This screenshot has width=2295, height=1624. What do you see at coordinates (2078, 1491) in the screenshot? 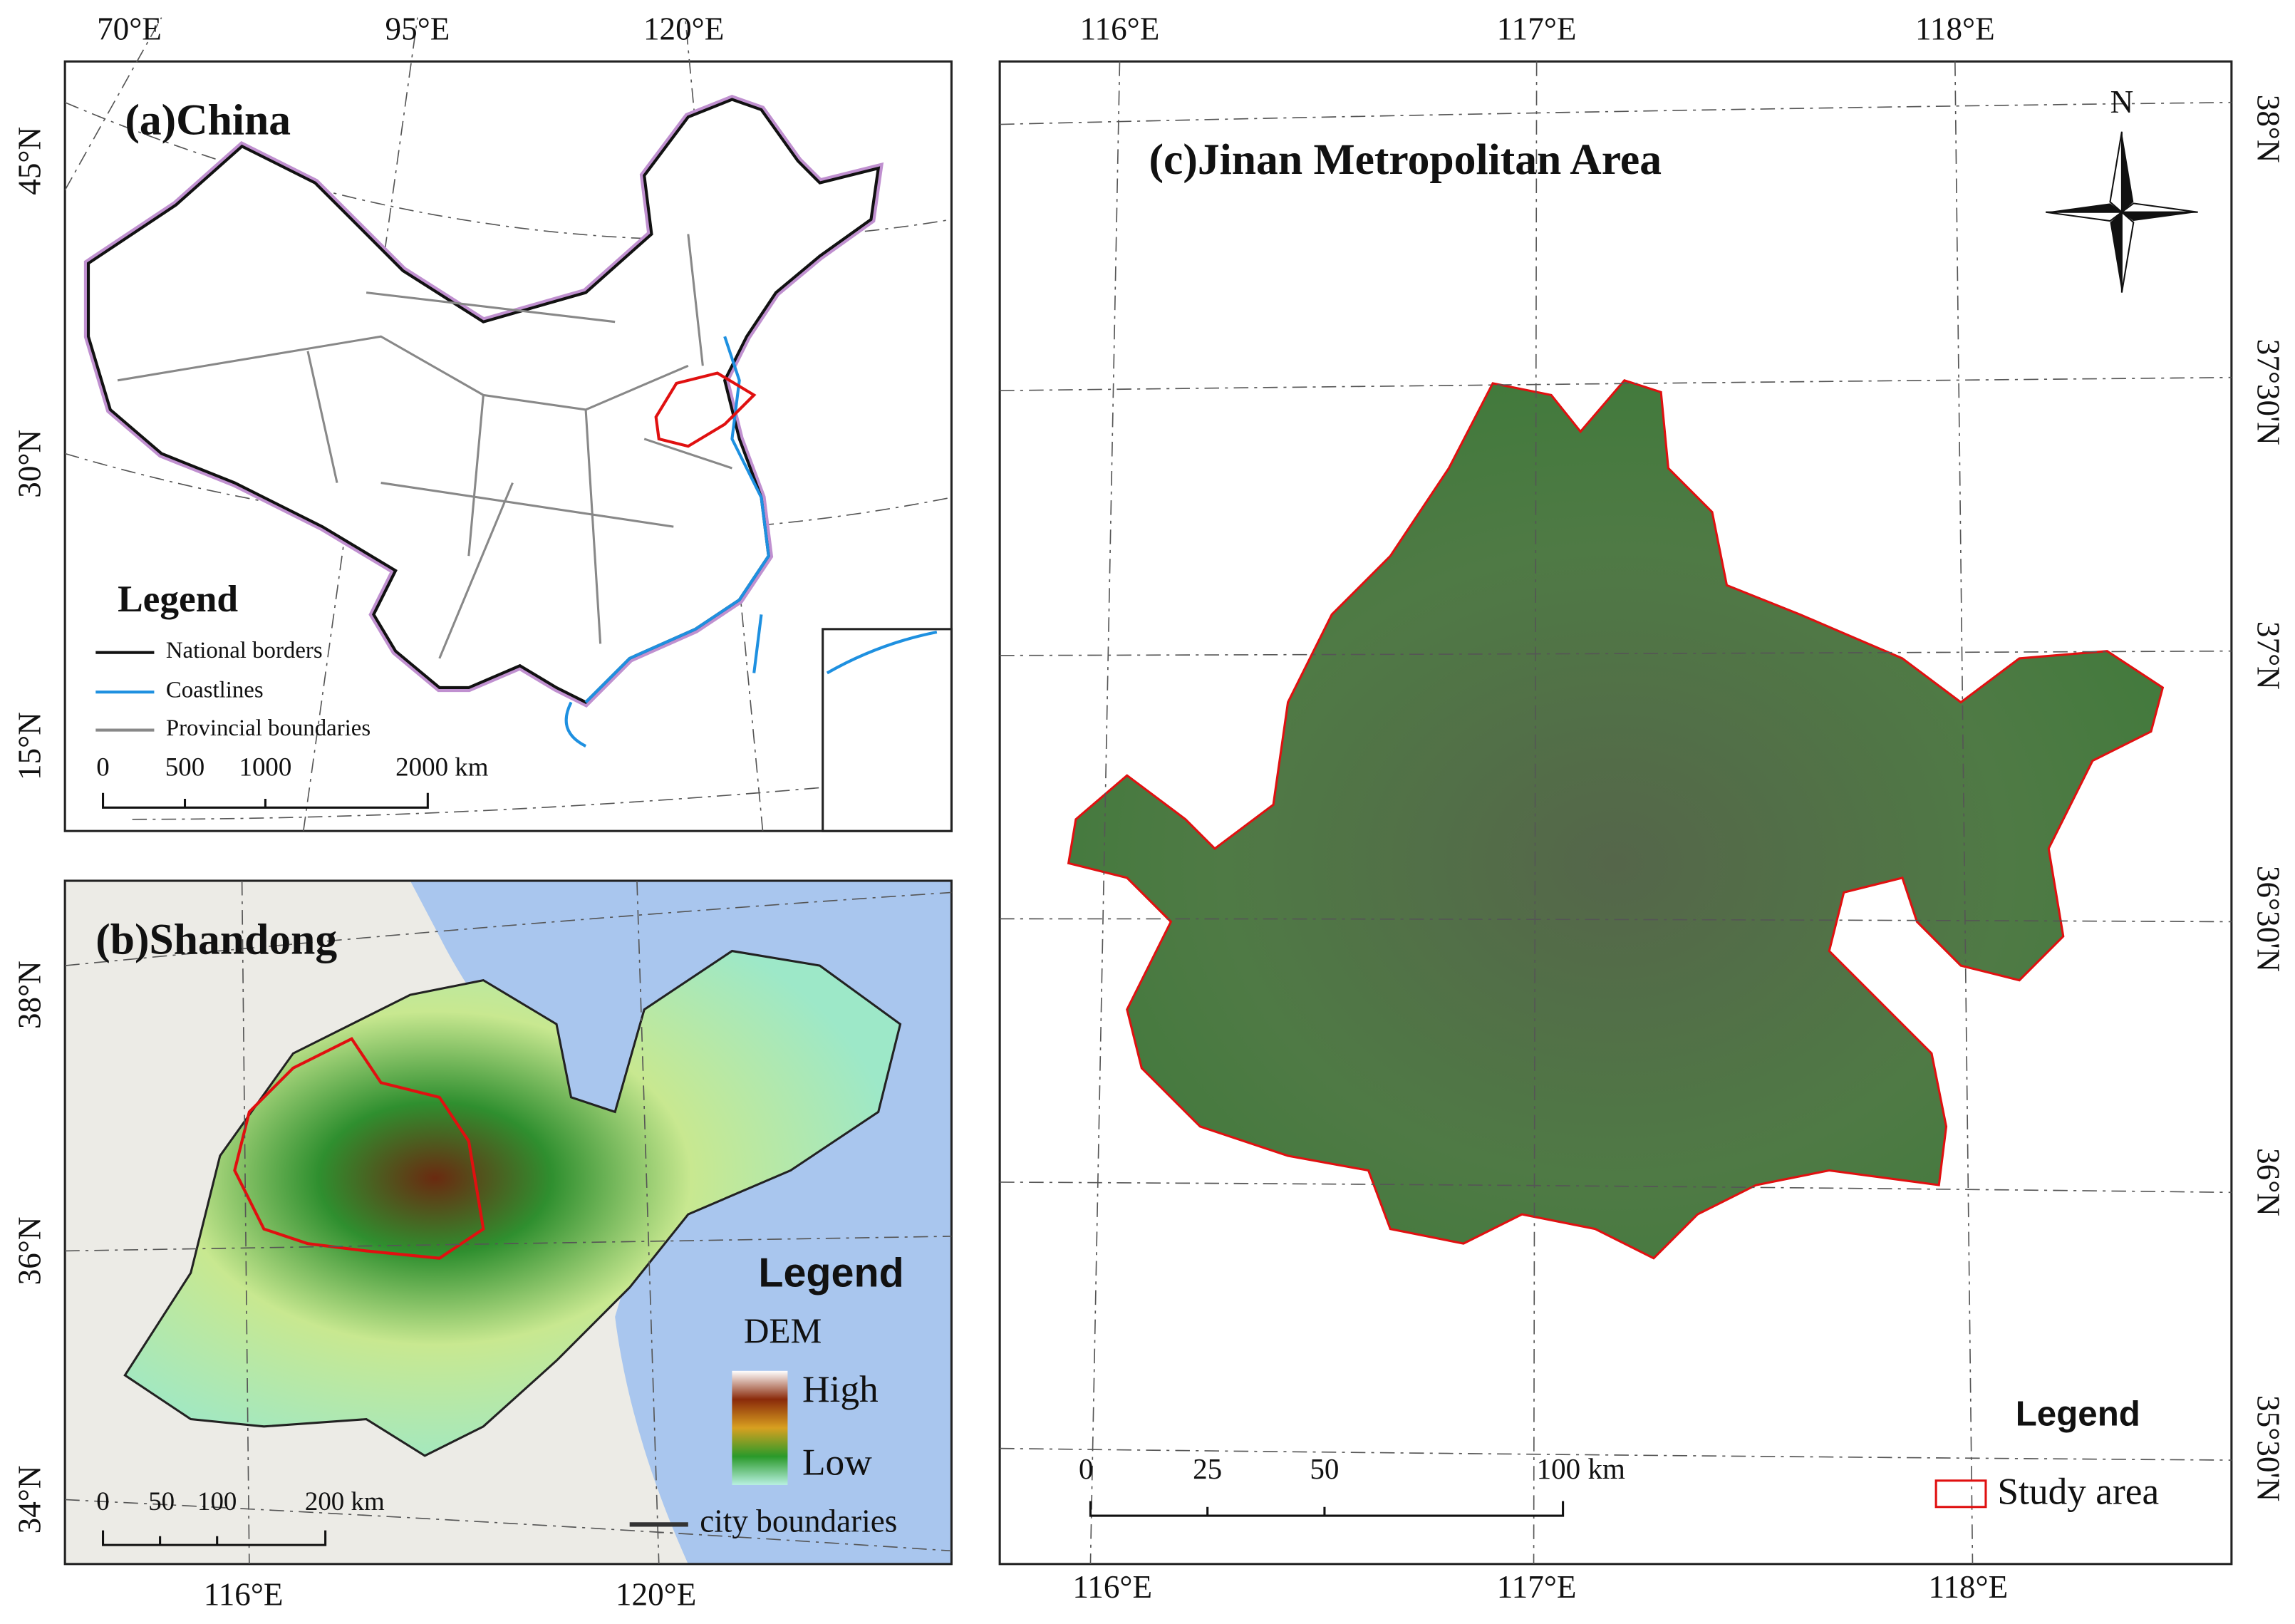
I see `legend-item: Study area` at bounding box center [2078, 1491].